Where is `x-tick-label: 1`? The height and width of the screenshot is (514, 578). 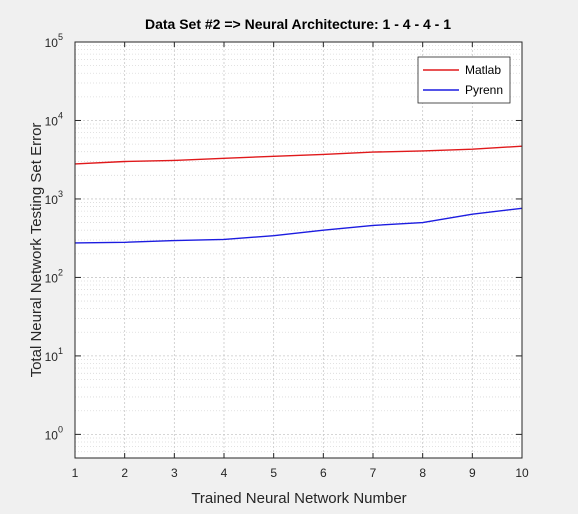
x-tick-label: 1 is located at coordinates (75, 473).